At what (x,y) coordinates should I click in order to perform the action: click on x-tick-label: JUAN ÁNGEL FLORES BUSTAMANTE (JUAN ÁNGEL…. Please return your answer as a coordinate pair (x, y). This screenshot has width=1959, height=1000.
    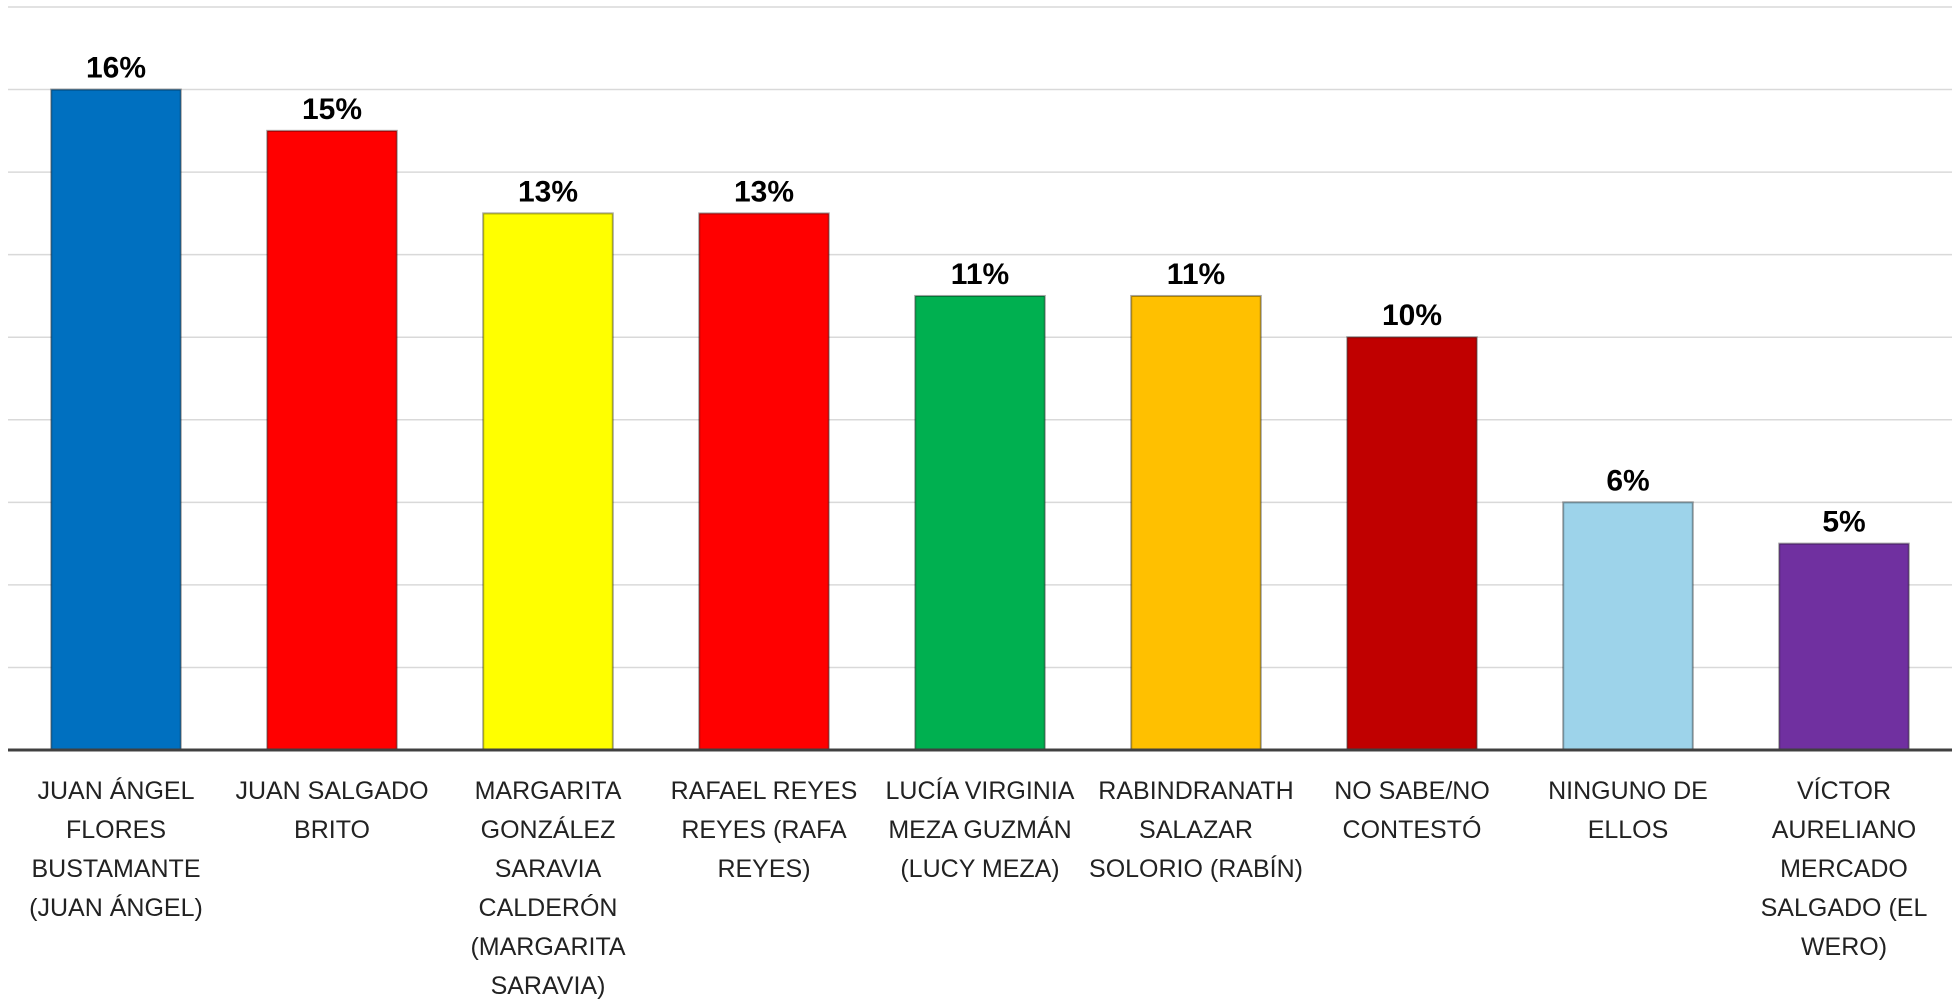
    Looking at the image, I should click on (116, 849).